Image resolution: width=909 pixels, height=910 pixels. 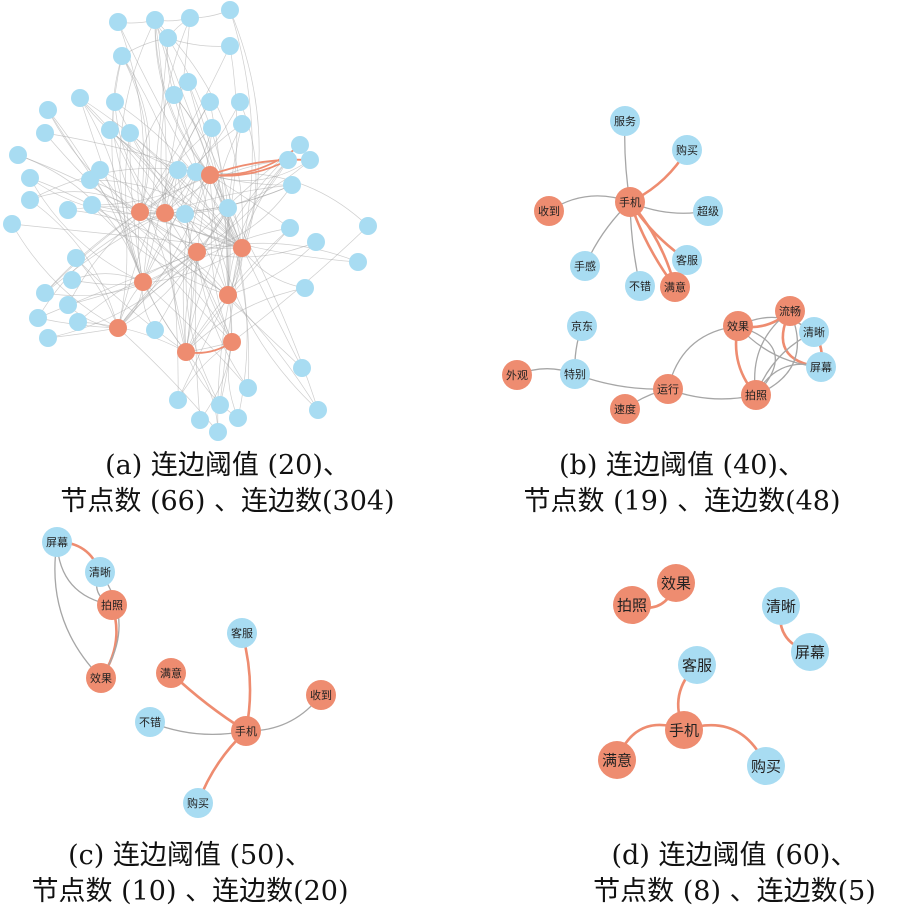 What do you see at coordinates (150, 722) in the screenshot?
I see `node-circle-c_bc` at bounding box center [150, 722].